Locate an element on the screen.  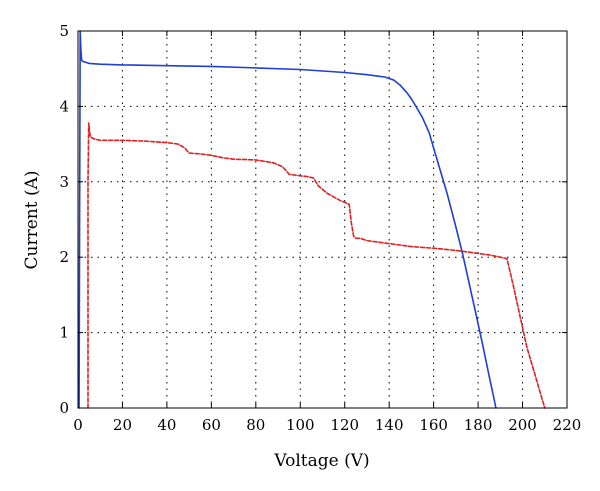
y-tick-labels: 0 1 2 3 4 5 is located at coordinates (64, 219).